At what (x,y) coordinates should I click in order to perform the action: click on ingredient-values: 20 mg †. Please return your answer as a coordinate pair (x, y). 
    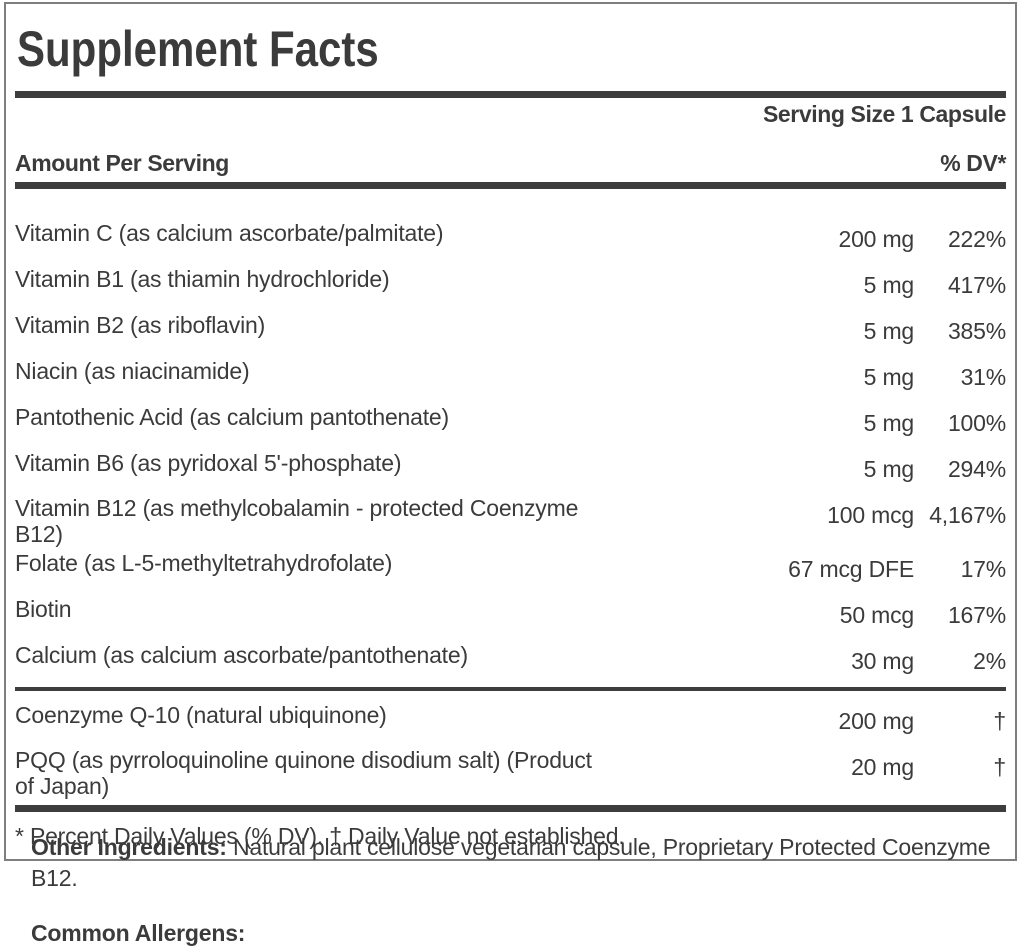
    Looking at the image, I should click on (885, 767).